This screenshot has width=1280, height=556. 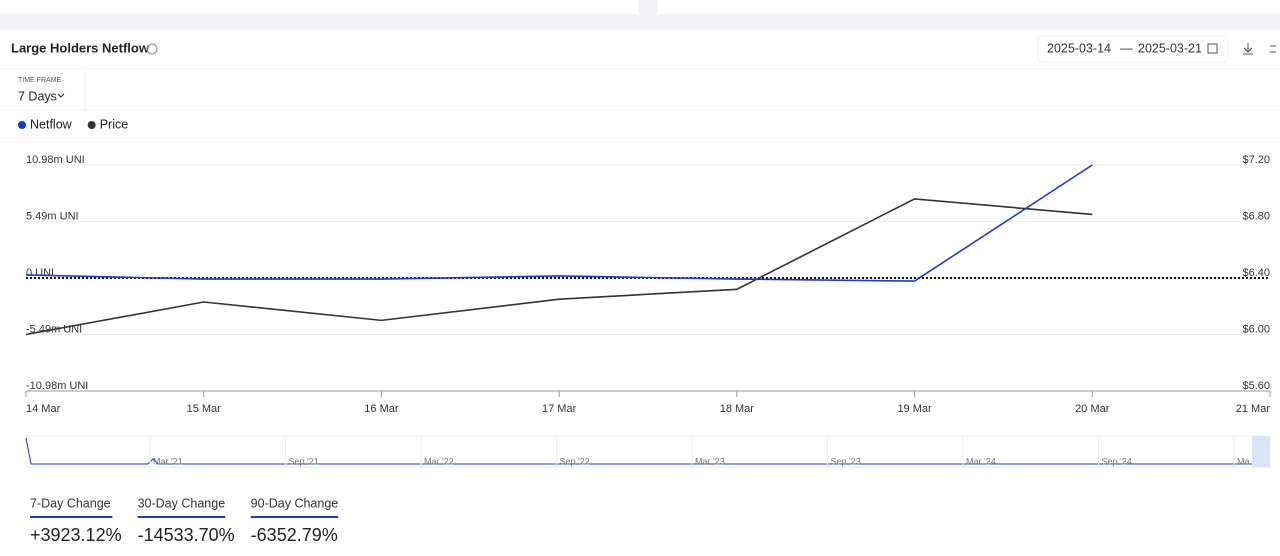 I want to click on download-icon, so click(x=1248, y=49).